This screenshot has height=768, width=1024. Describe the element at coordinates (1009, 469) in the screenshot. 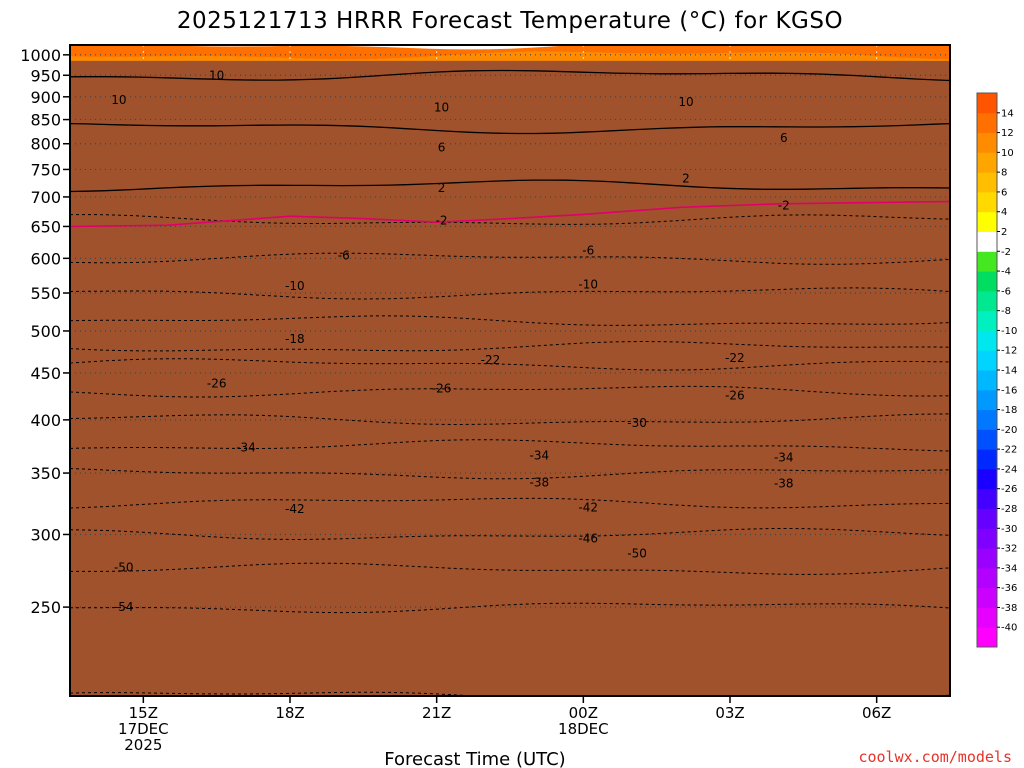

I see `colorbar-label: -24` at that location.